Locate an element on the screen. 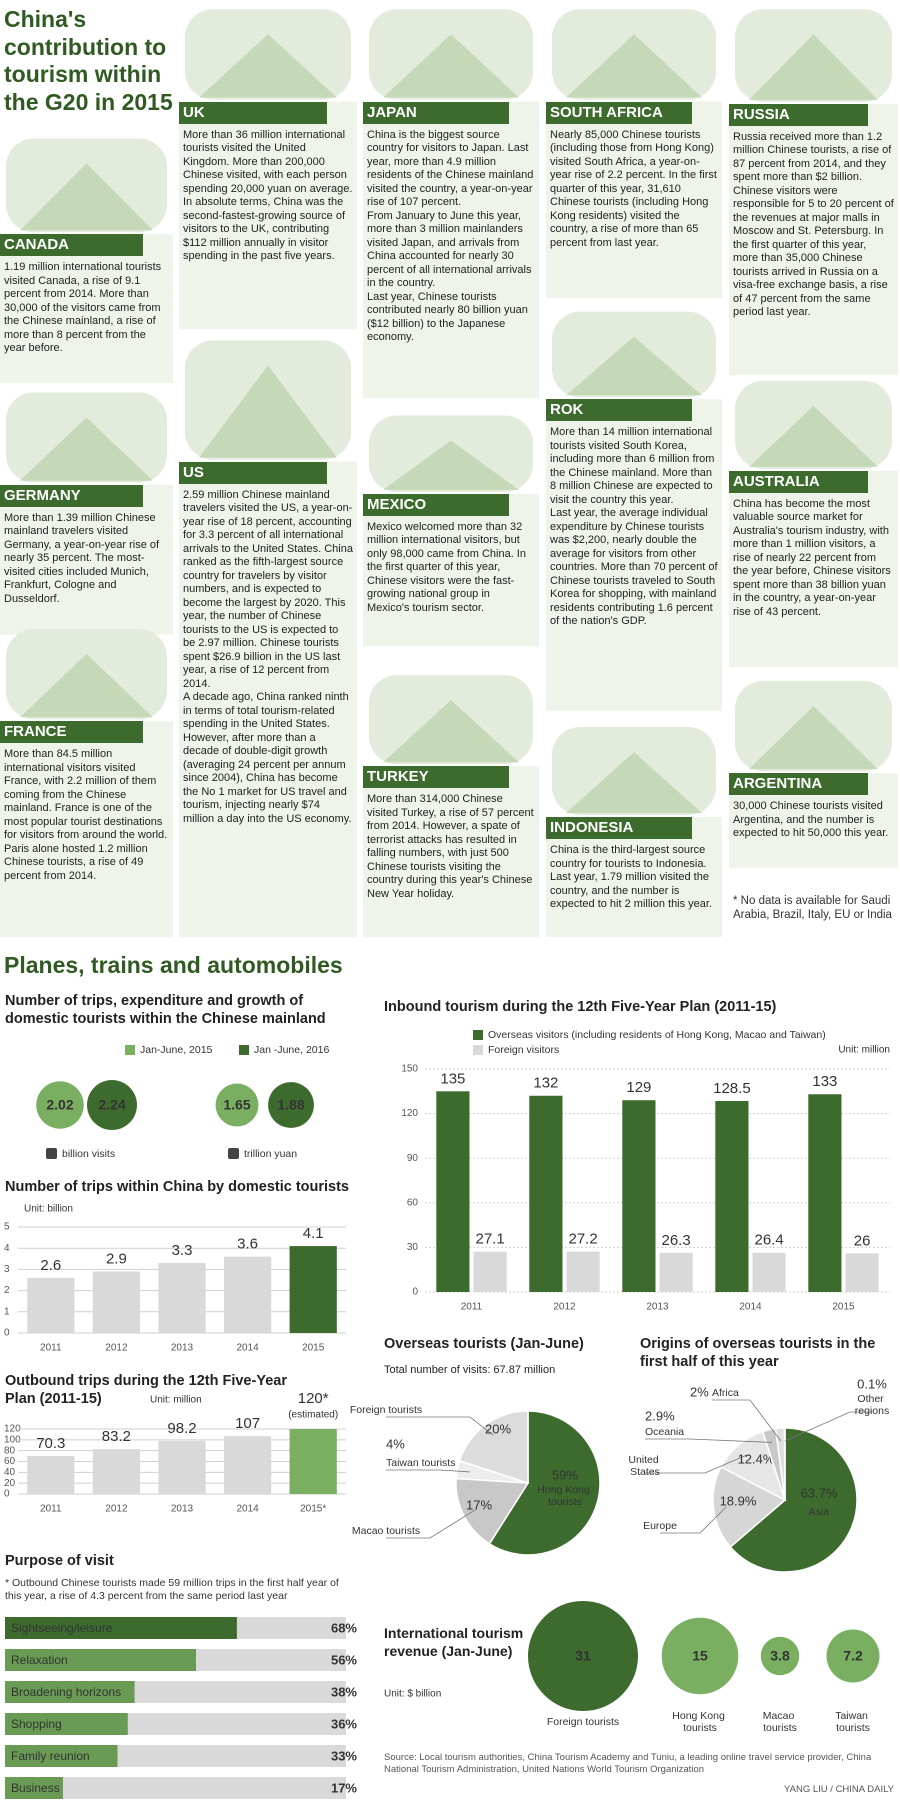 This screenshot has width=900, height=1814. category-label: Asia is located at coordinates (819, 1512).